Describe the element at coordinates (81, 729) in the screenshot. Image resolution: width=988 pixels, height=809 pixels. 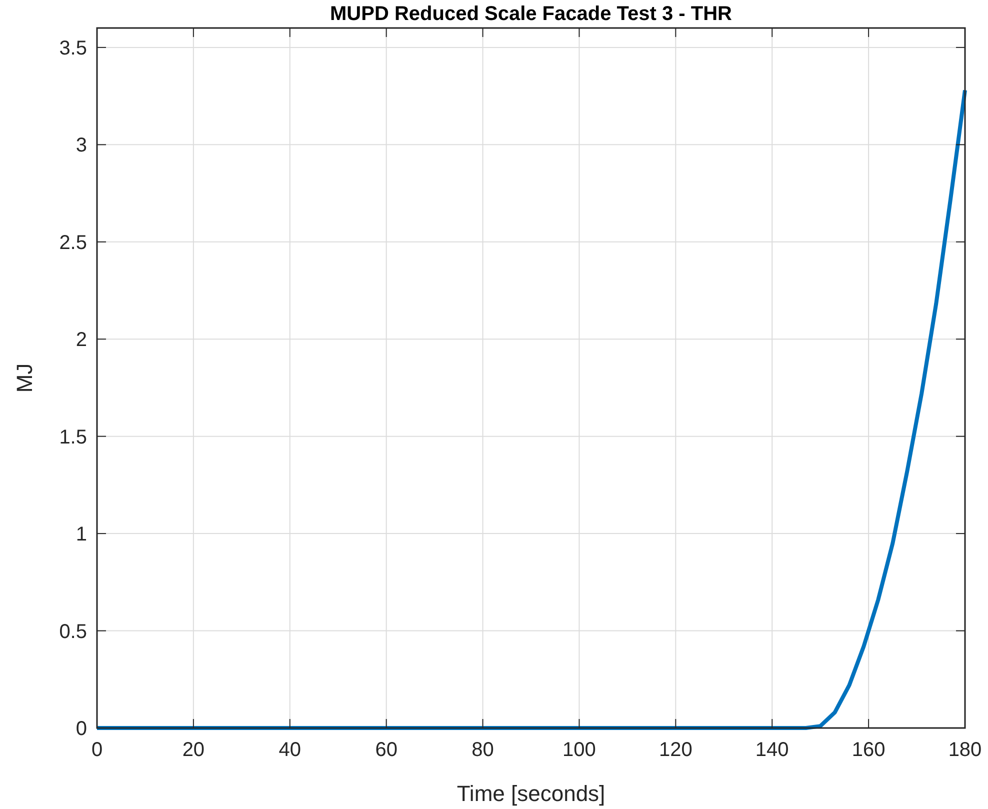
I see `y-tick-label: 0` at that location.